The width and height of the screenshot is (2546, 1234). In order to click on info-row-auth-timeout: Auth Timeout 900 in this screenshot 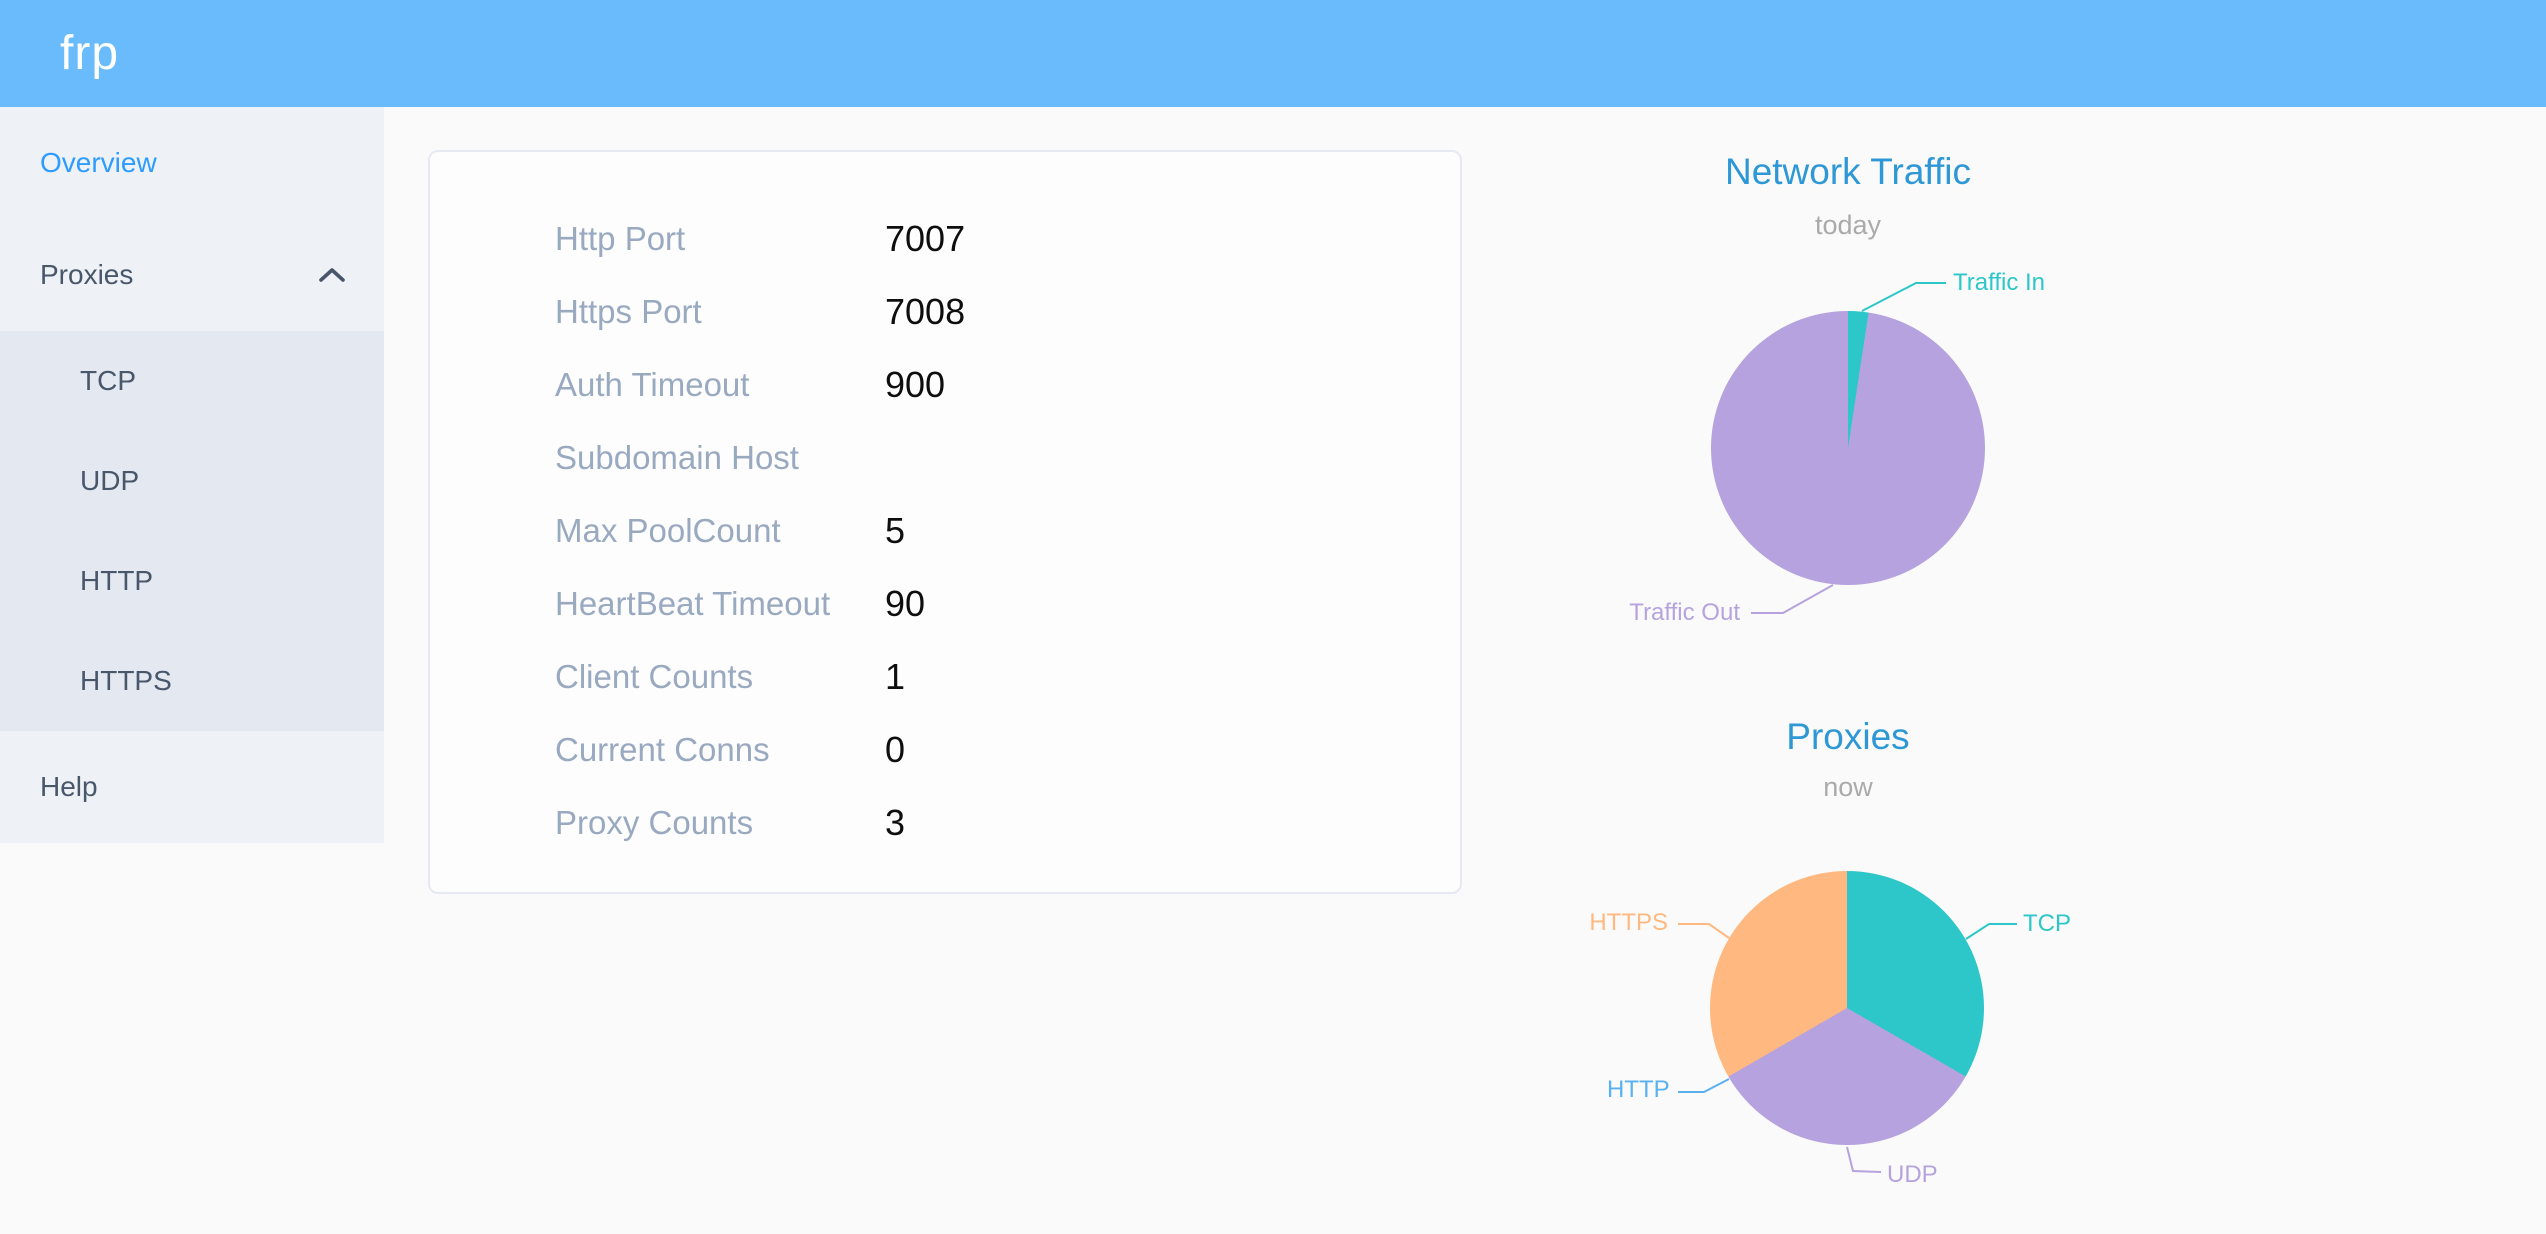, I will do `click(945, 384)`.